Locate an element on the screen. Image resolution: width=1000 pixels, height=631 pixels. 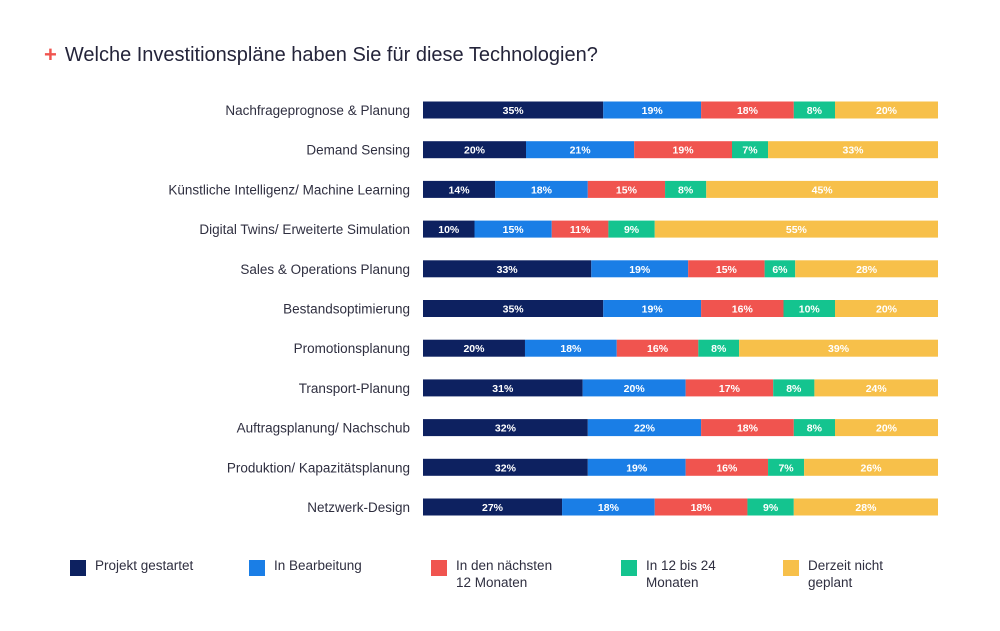
data-label: 31% is located at coordinates (503, 389).